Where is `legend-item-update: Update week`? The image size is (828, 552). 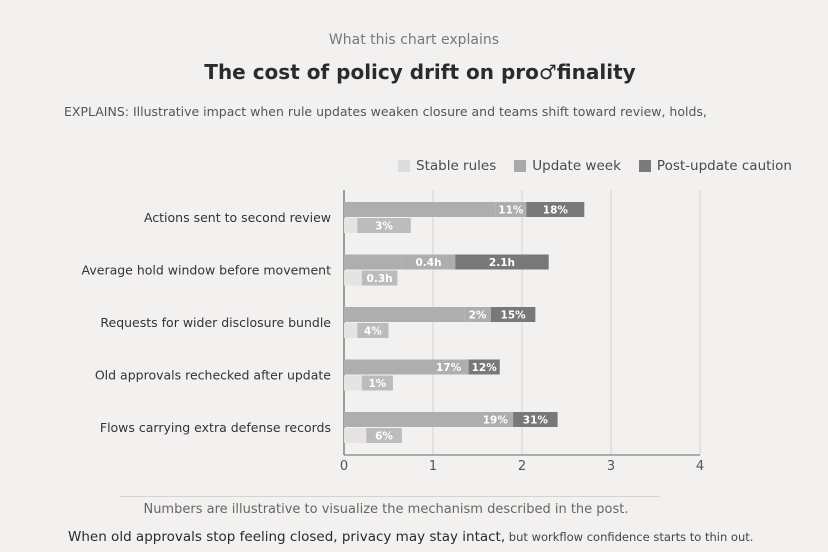 legend-item-update: Update week is located at coordinates (567, 166).